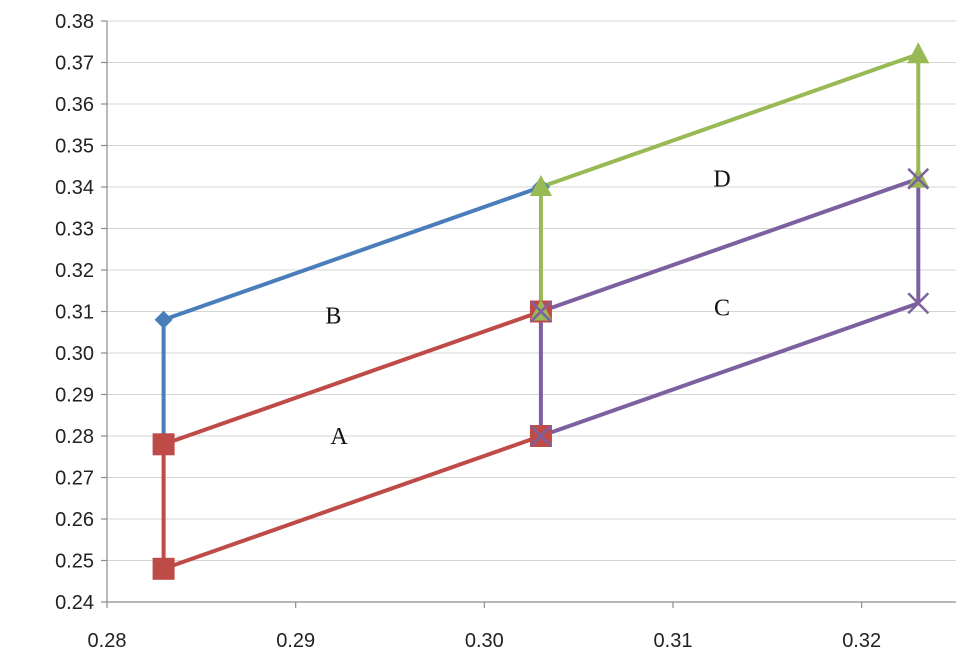  Describe the element at coordinates (295, 641) in the screenshot. I see `x-tick-label: 0.29` at that location.